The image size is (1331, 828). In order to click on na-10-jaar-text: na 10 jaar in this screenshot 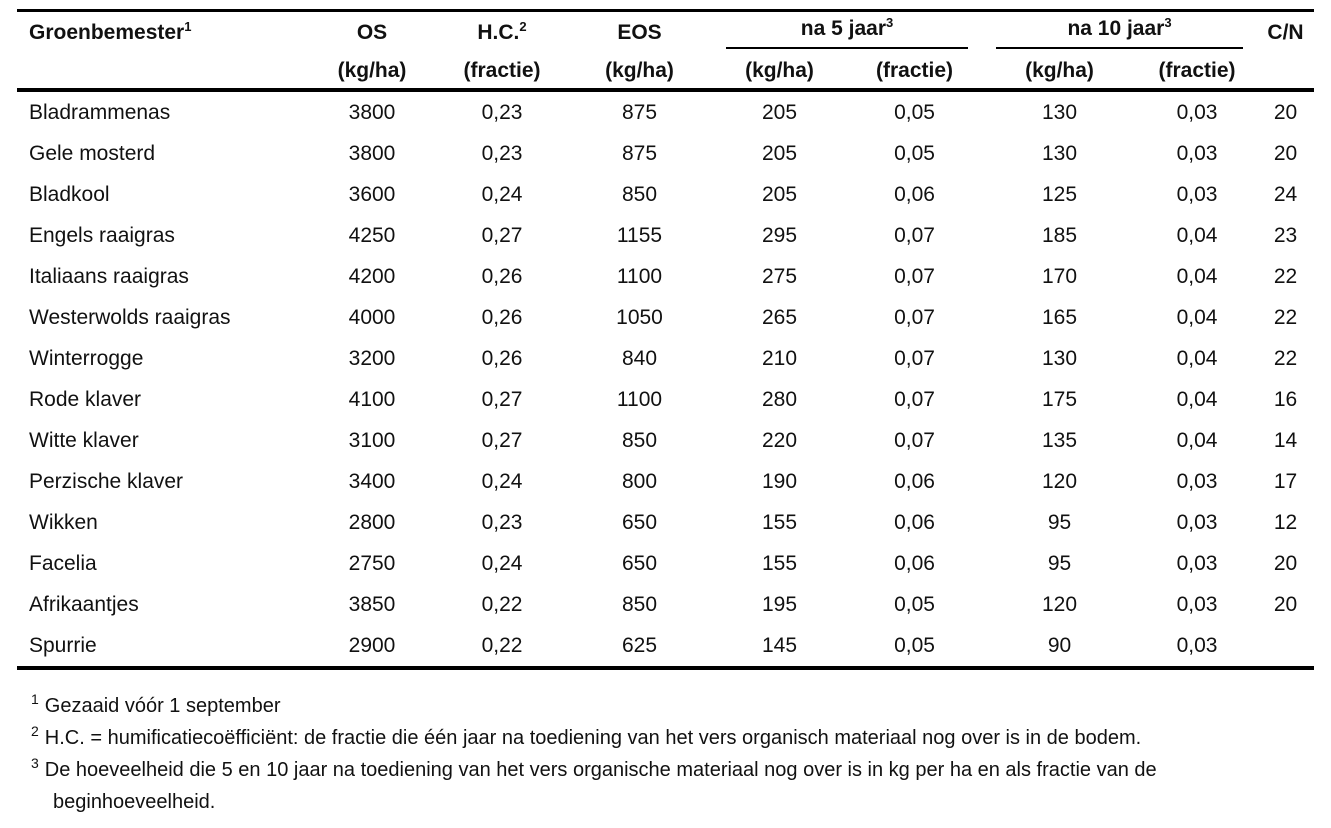, I will do `click(1116, 28)`.